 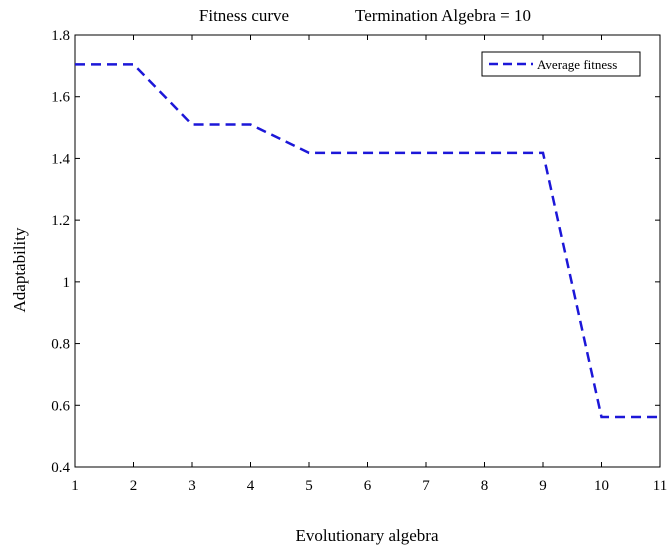 What do you see at coordinates (660, 486) in the screenshot?
I see `x-tick-label: 11` at bounding box center [660, 486].